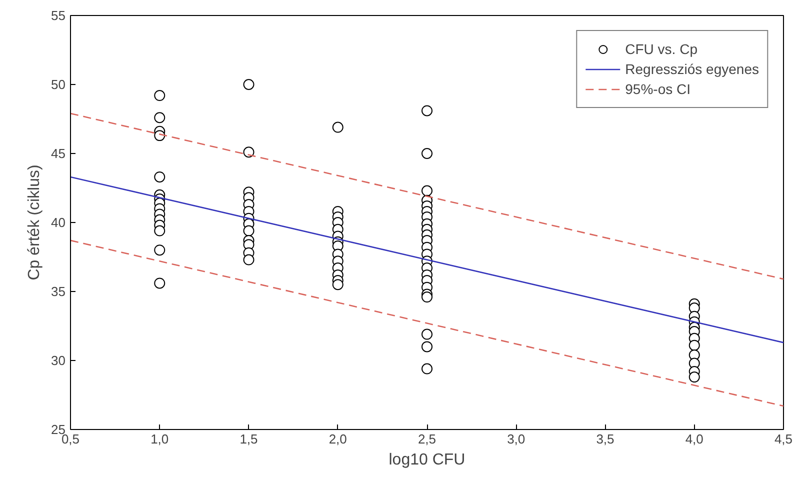 The height and width of the screenshot is (499, 798). What do you see at coordinates (35, 222) in the screenshot?
I see `y-axis-title: Cp érték (ciklus)` at bounding box center [35, 222].